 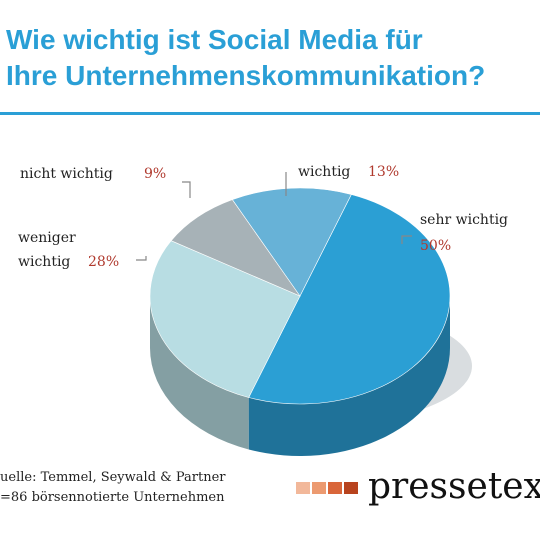 I want to click on pie-slice-weniger-wichtig, so click(x=225, y=319).